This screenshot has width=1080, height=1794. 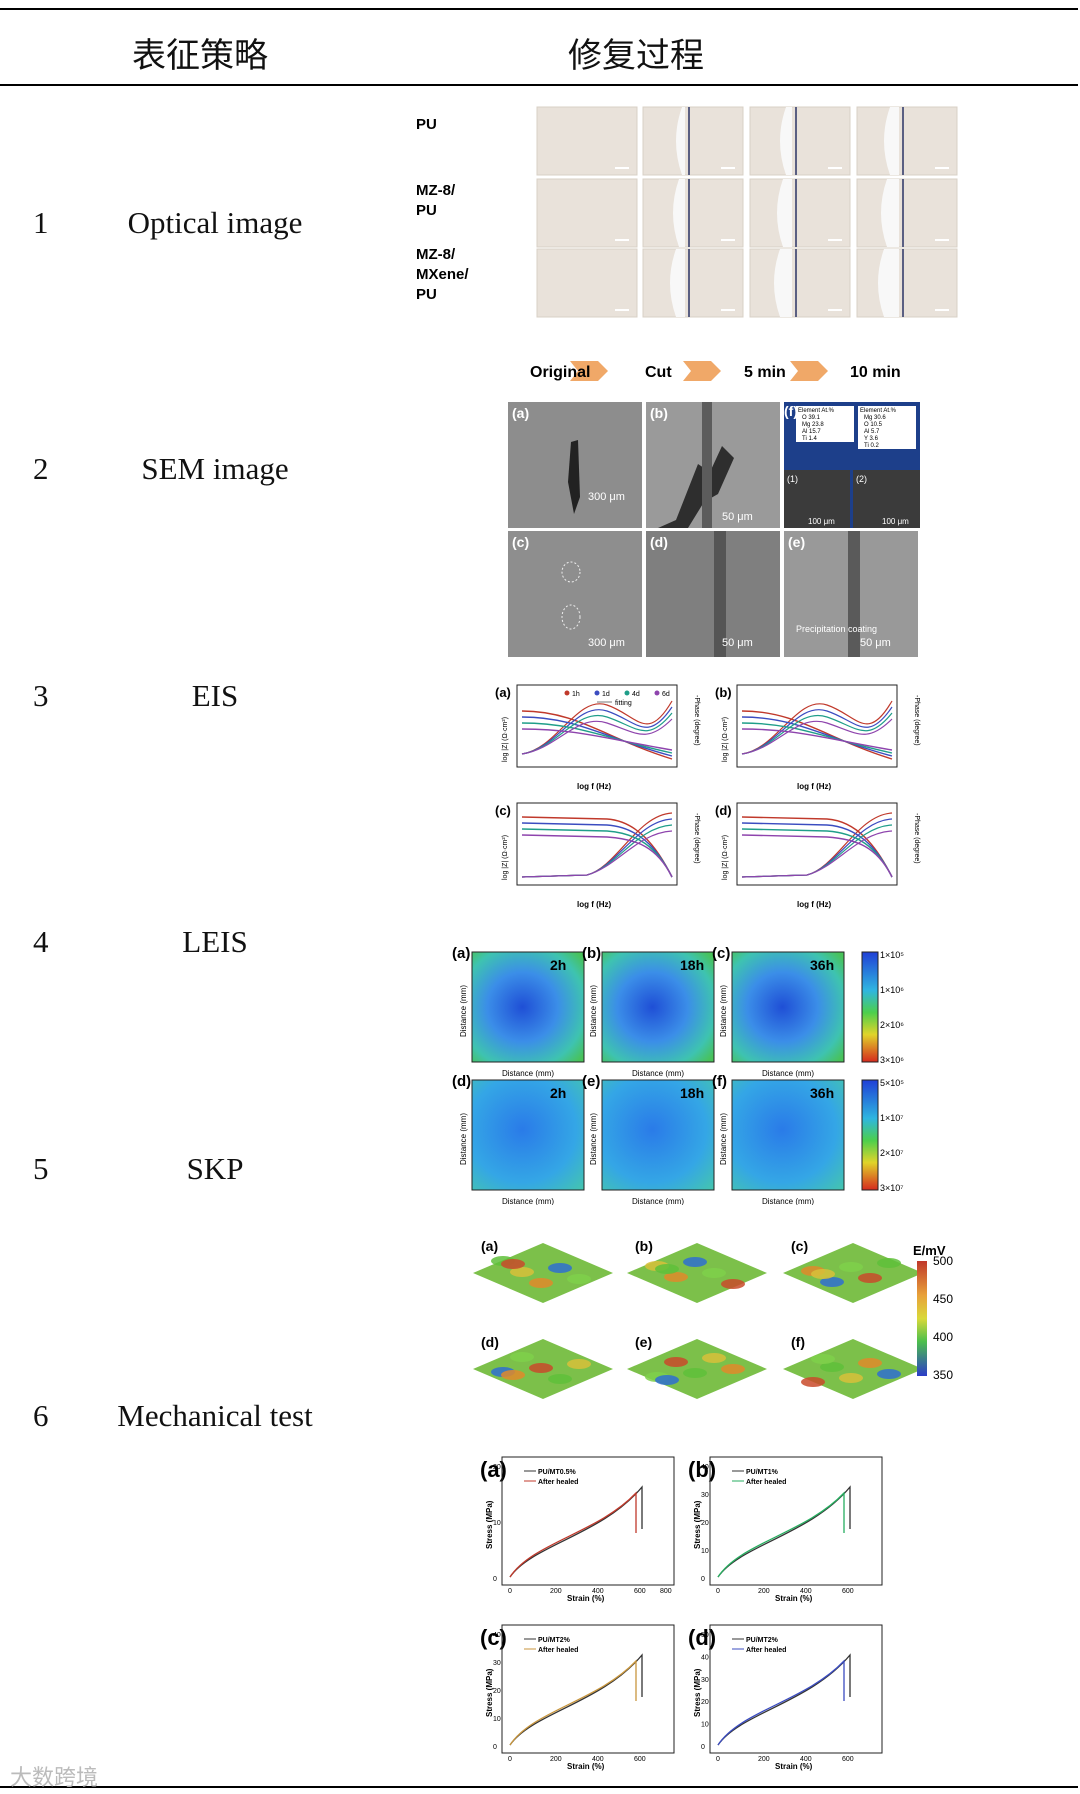 What do you see at coordinates (692, 1093) in the screenshot?
I see `time-label: 18h` at bounding box center [692, 1093].